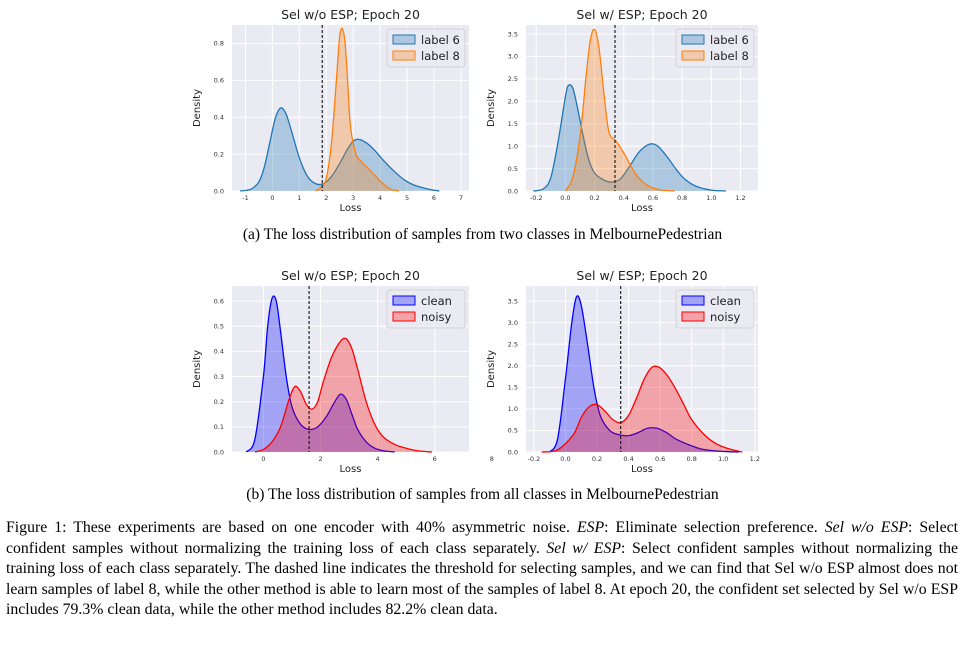 The image size is (965, 651). I want to click on legend-label: clean, so click(436, 301).